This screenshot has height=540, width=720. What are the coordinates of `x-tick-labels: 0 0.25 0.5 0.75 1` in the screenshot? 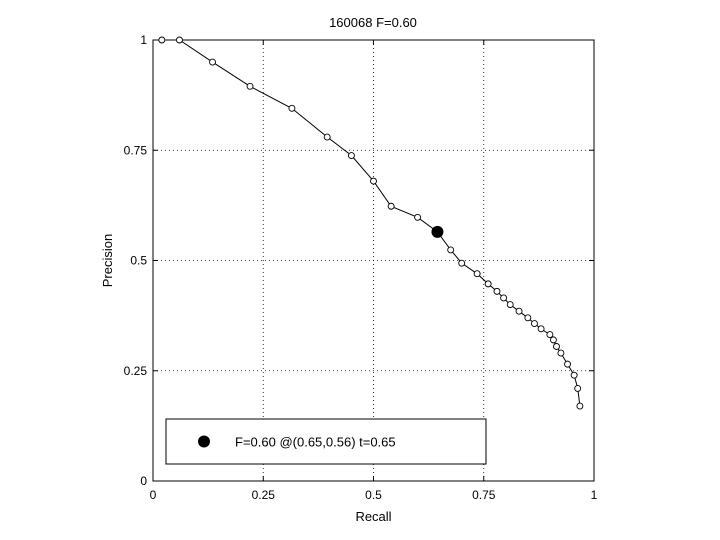 It's located at (374, 495).